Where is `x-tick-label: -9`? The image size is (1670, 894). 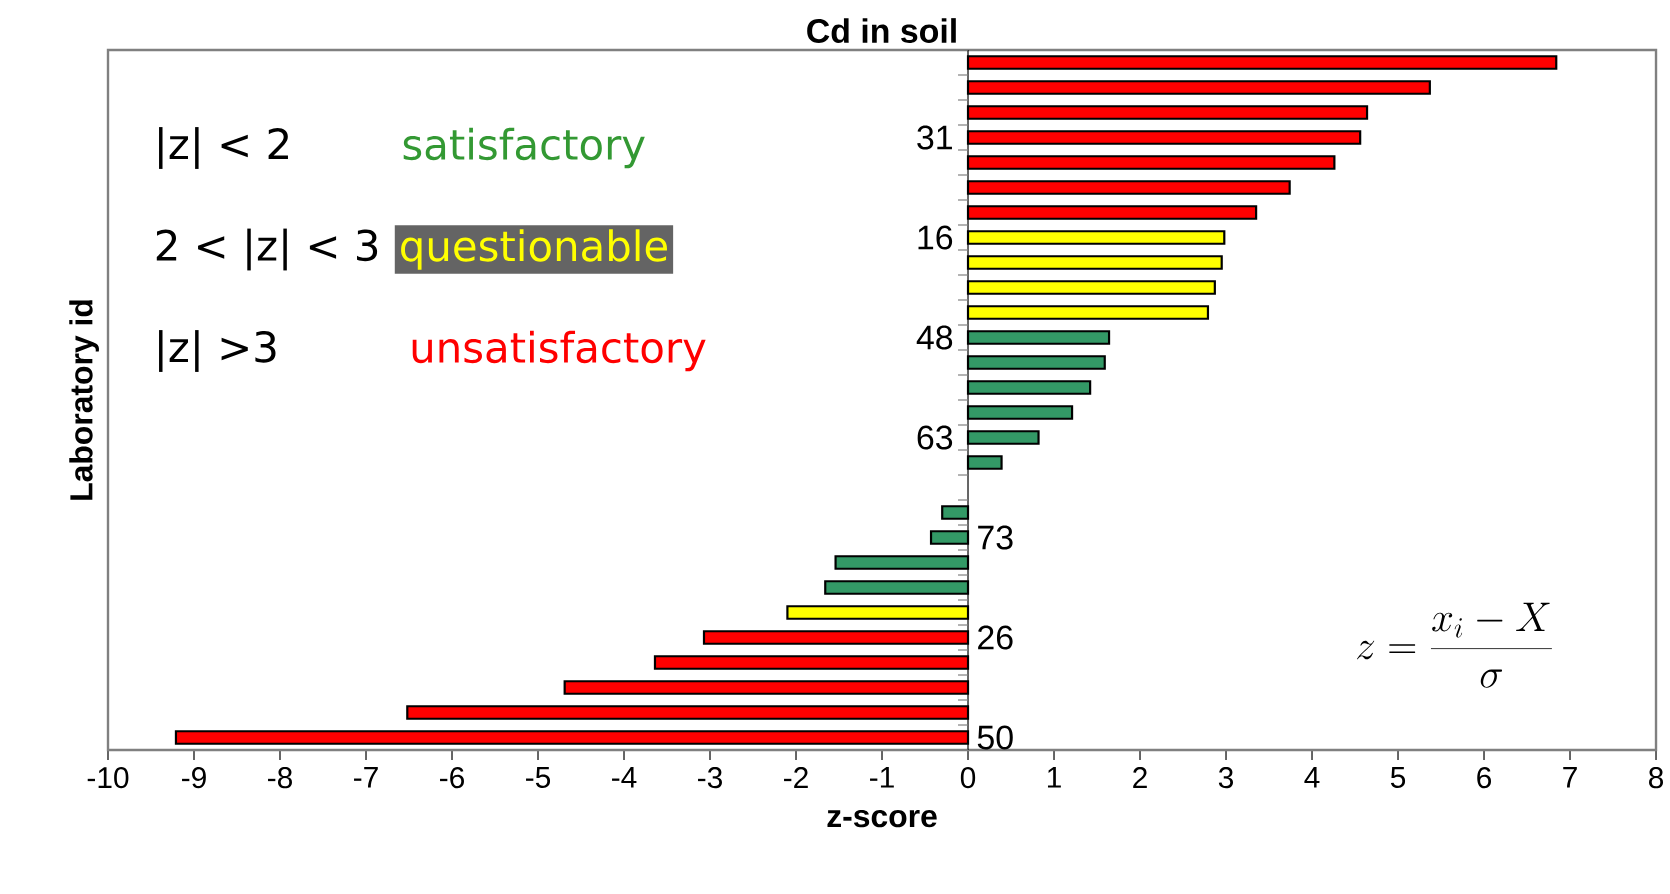
x-tick-label: -9 is located at coordinates (194, 778).